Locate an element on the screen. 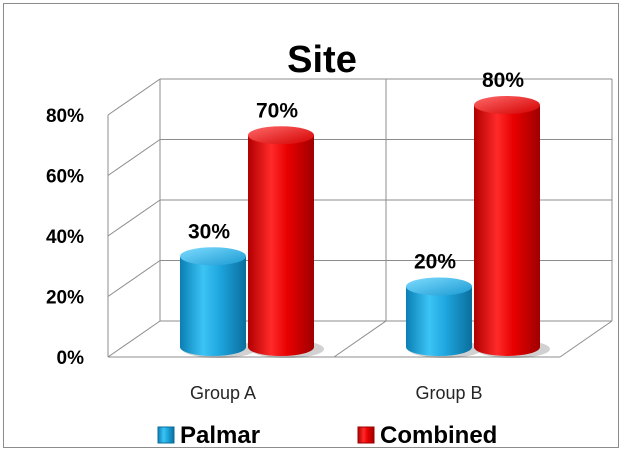  y-tick-label: 80% is located at coordinates (65, 116).